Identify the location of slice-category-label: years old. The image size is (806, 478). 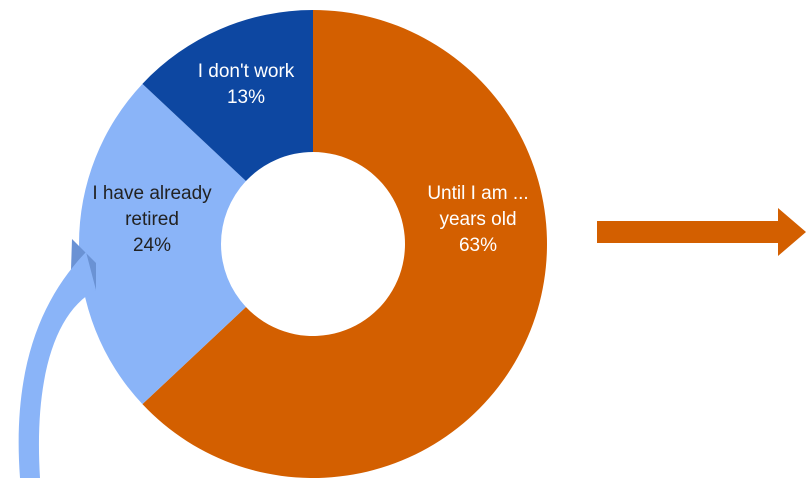
(477, 219).